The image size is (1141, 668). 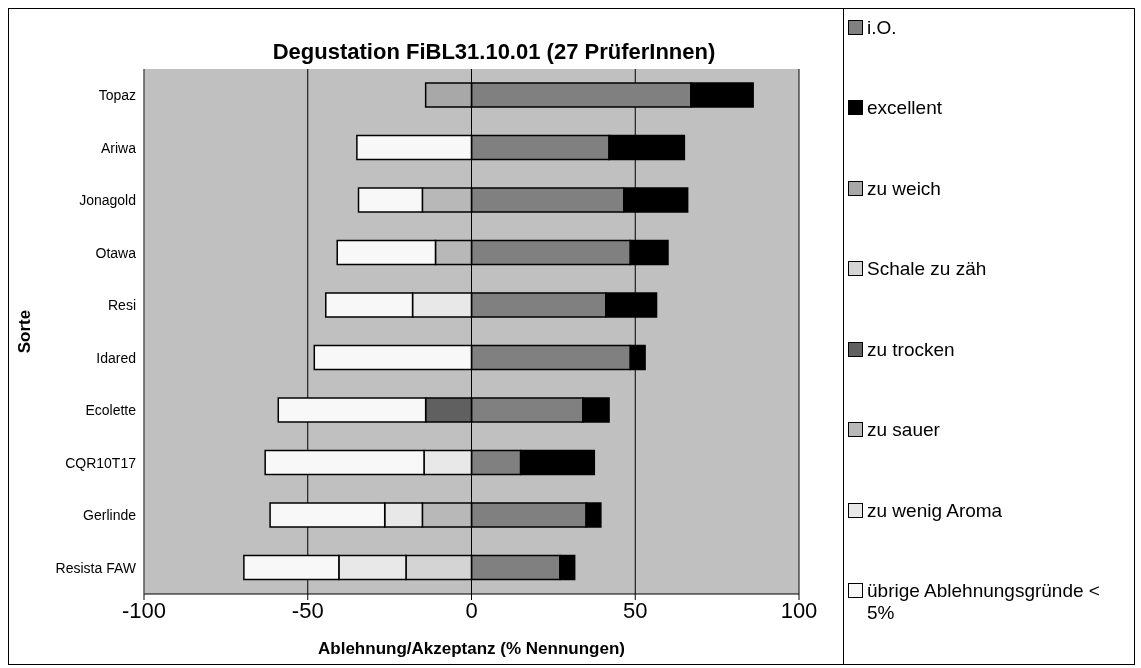 I want to click on y-tick-label: Topaz, so click(x=117, y=95).